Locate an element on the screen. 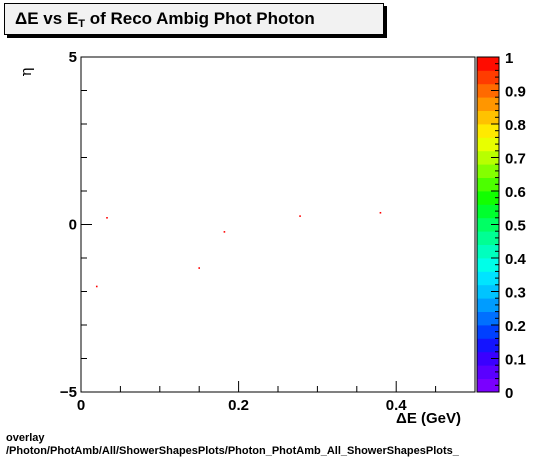 This screenshot has height=462, width=546. colorbar-label: 0.2 is located at coordinates (515, 326).